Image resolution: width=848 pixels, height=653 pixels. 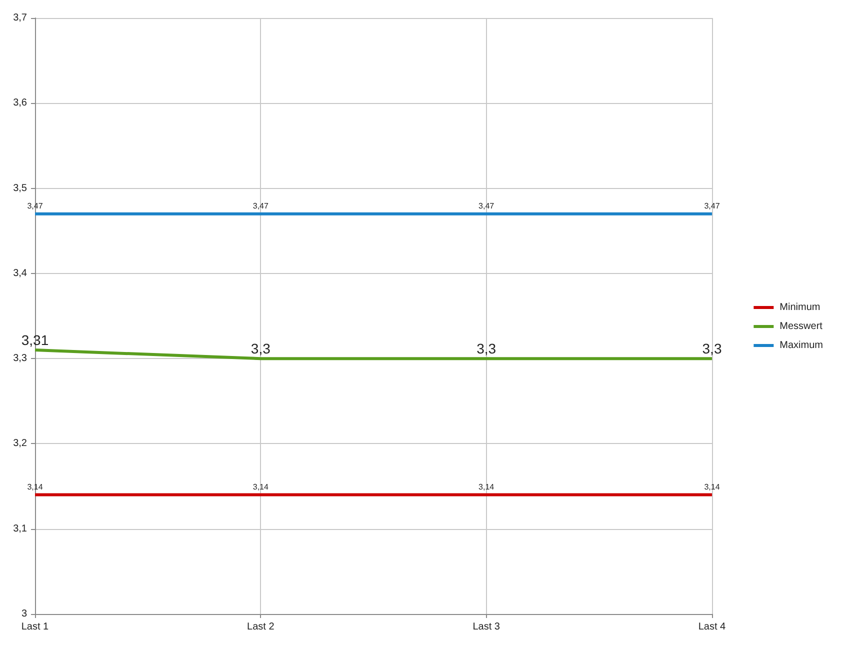 I want to click on x-tick-label: Last 4, so click(x=712, y=627).